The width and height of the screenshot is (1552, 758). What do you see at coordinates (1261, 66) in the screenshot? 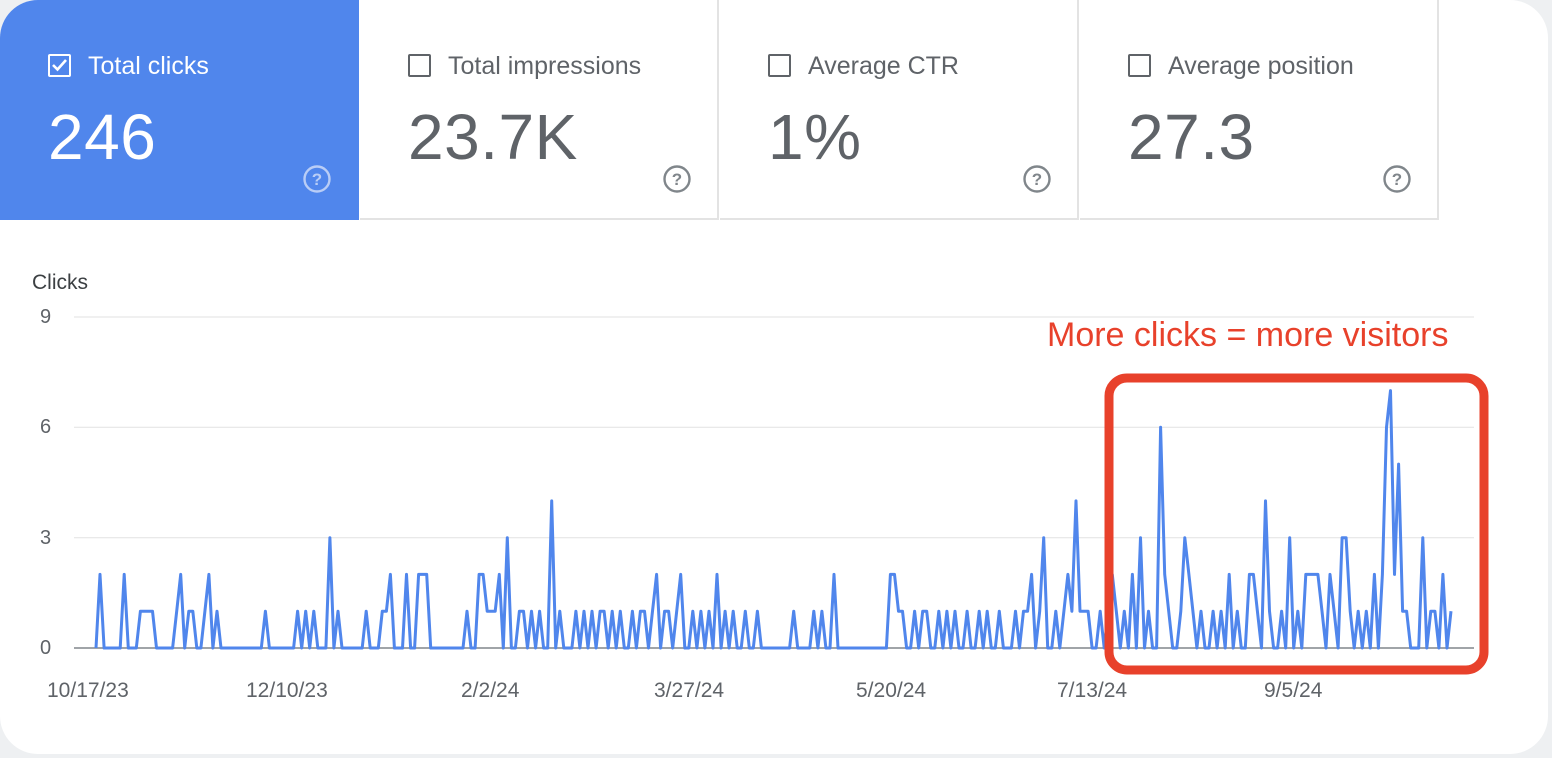
I see `metric-label: Average position` at bounding box center [1261, 66].